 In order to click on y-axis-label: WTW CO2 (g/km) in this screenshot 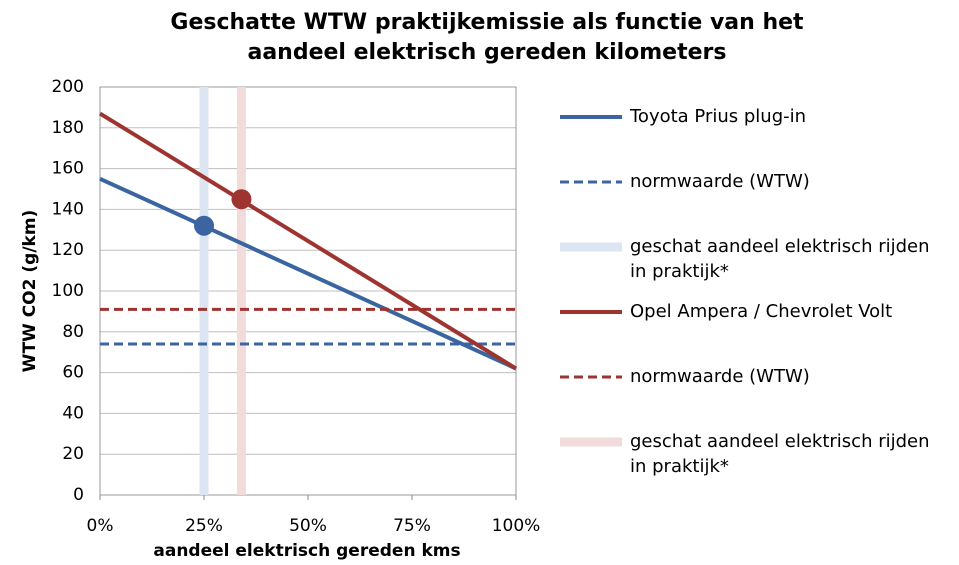, I will do `click(30, 291)`.